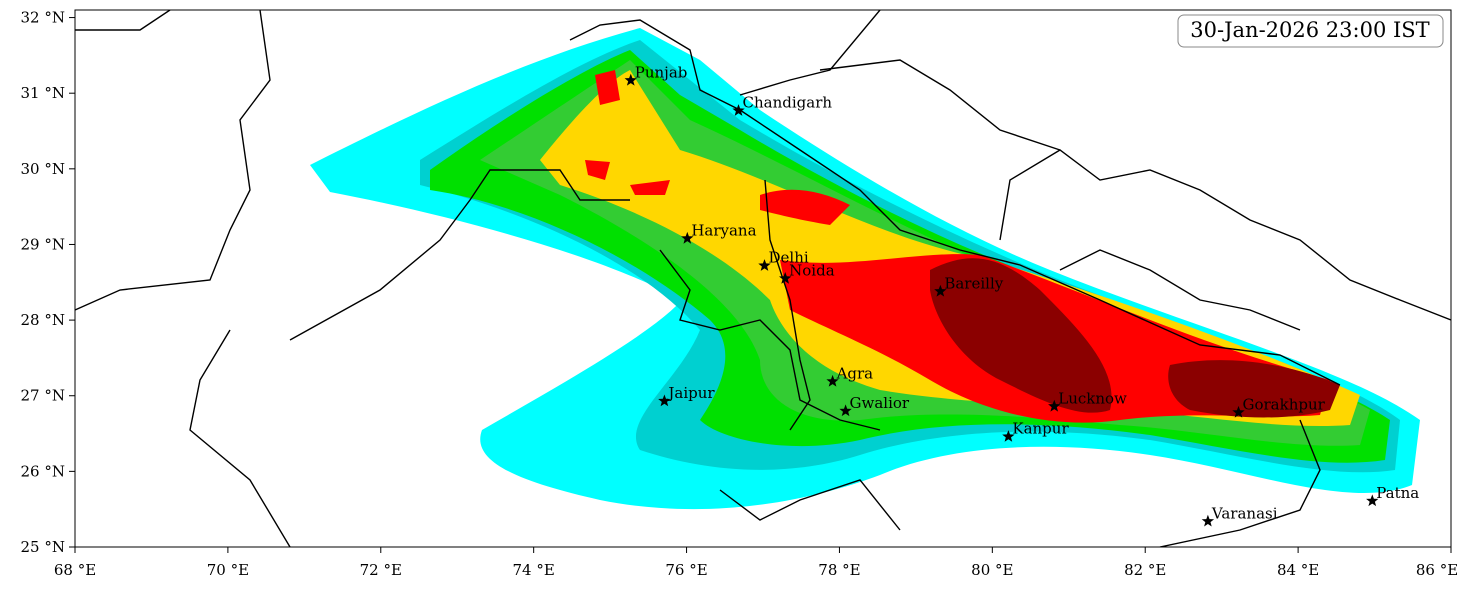 The width and height of the screenshot is (1471, 591). I want to click on rain-red-nw, so click(717, 147).